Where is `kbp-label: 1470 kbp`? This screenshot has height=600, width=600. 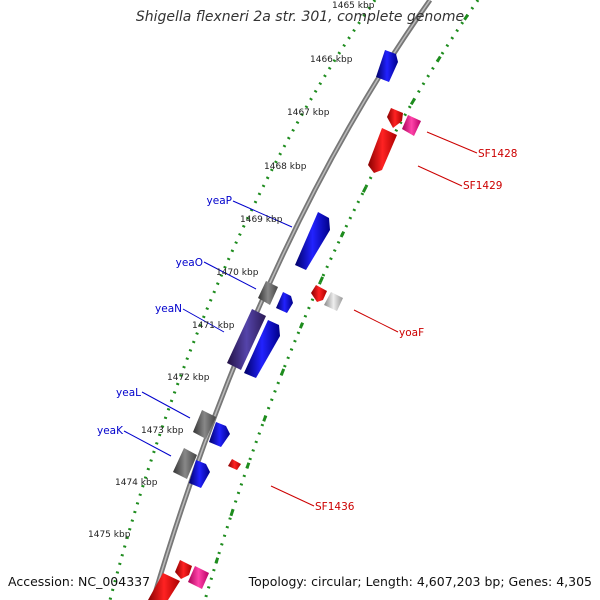 kbp-label: 1470 kbp is located at coordinates (237, 273).